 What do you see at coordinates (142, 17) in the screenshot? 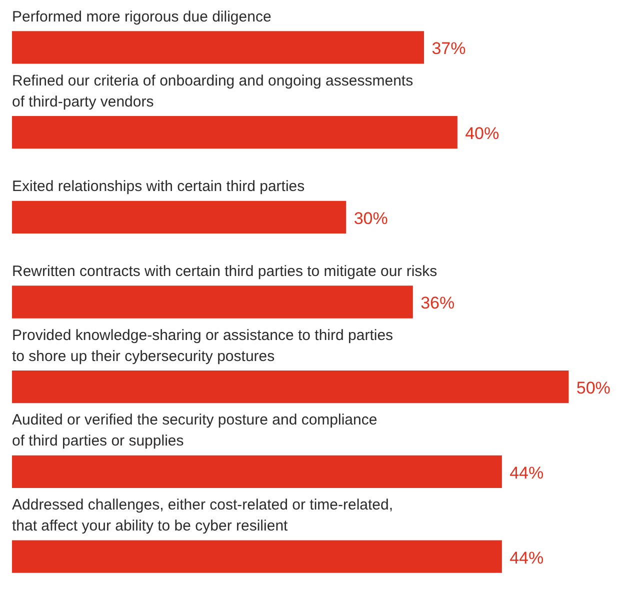
I see `y-tick-label: Performed more rigorous due diligence` at bounding box center [142, 17].